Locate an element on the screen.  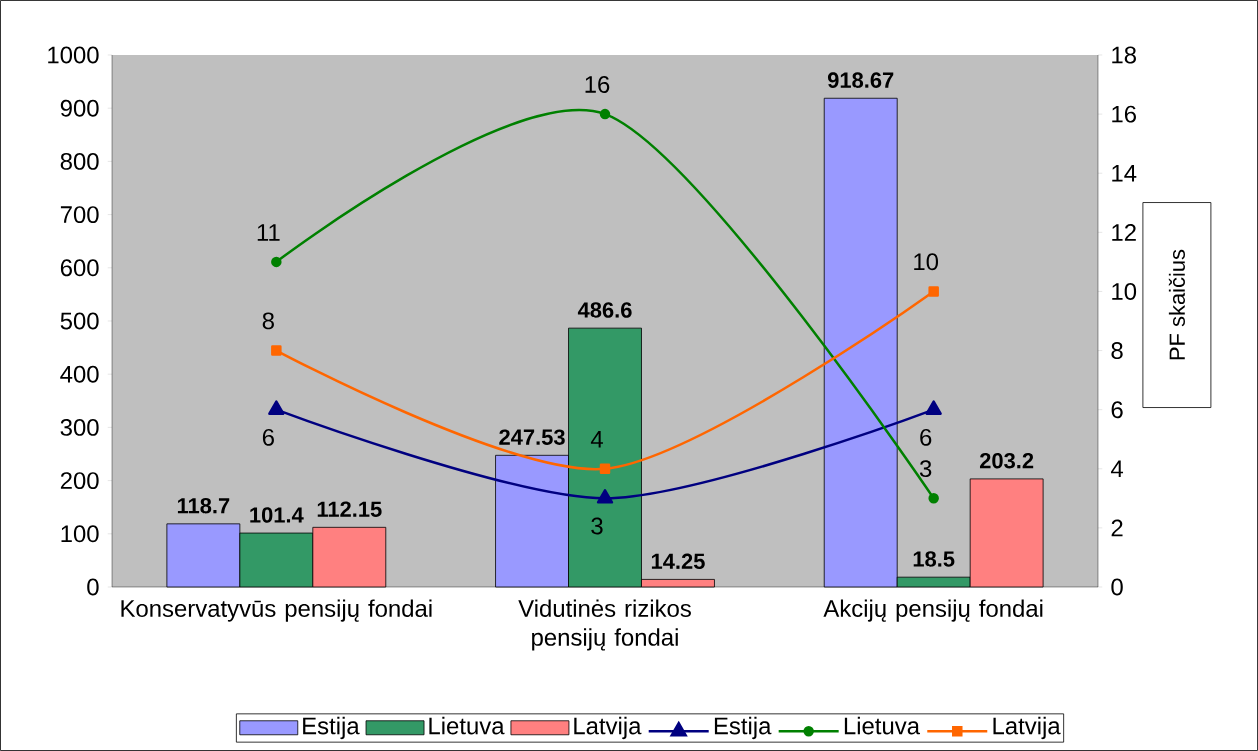
y2-tick-label: 14 is located at coordinates (1124, 173).